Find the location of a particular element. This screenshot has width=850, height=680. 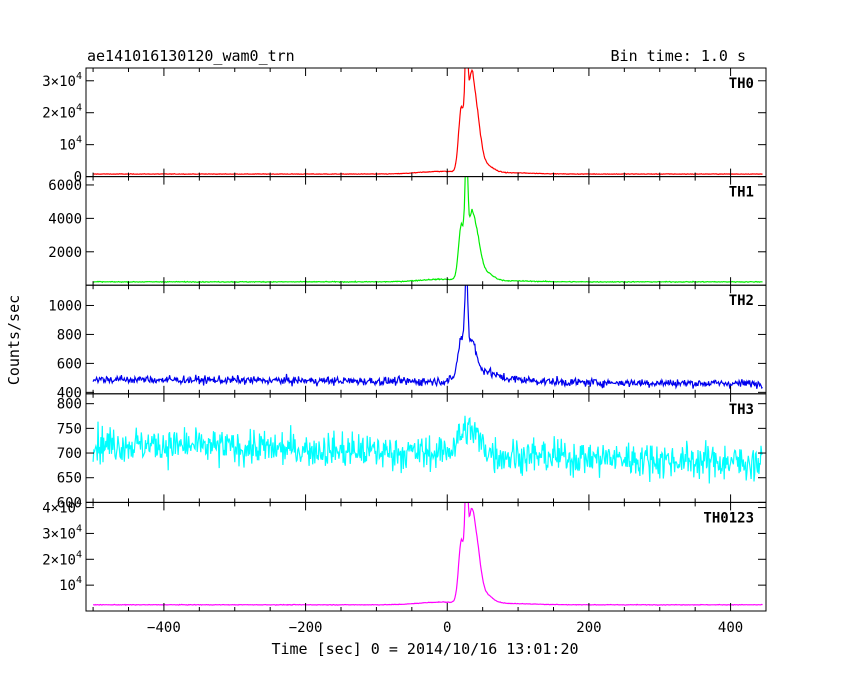

panel-th2: 400 600 800 1000 TH2 is located at coordinates (407, 342).